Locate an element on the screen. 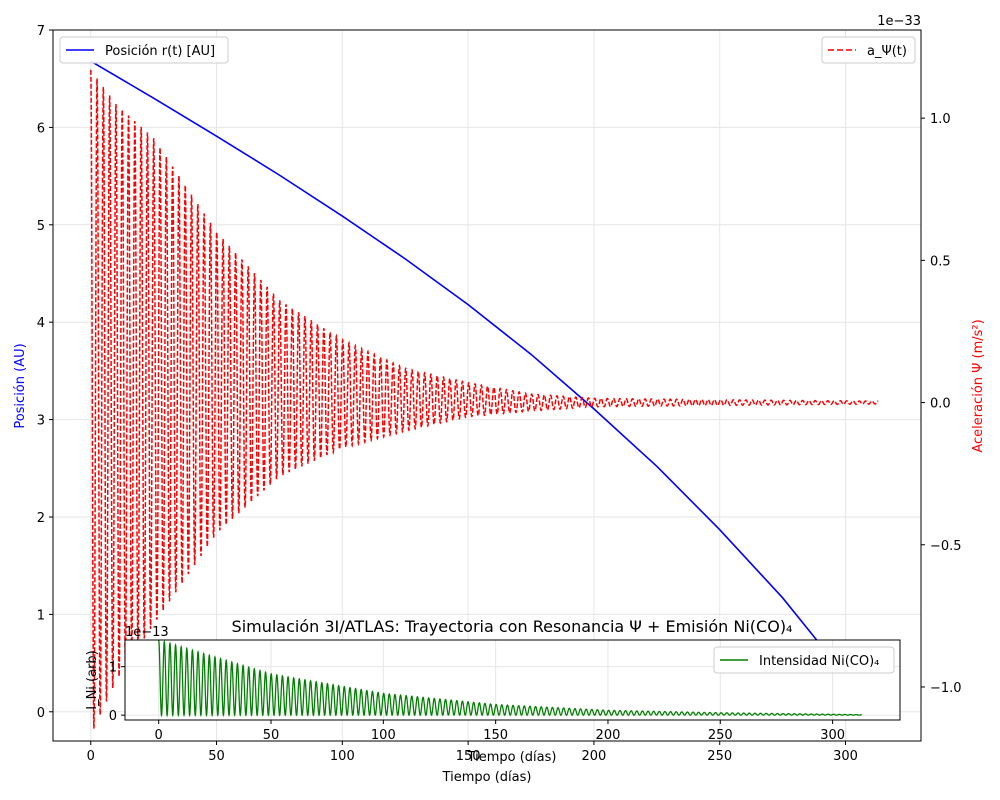 The height and width of the screenshot is (800, 1000). main-y-tick-label-left: 6 is located at coordinates (41, 128).